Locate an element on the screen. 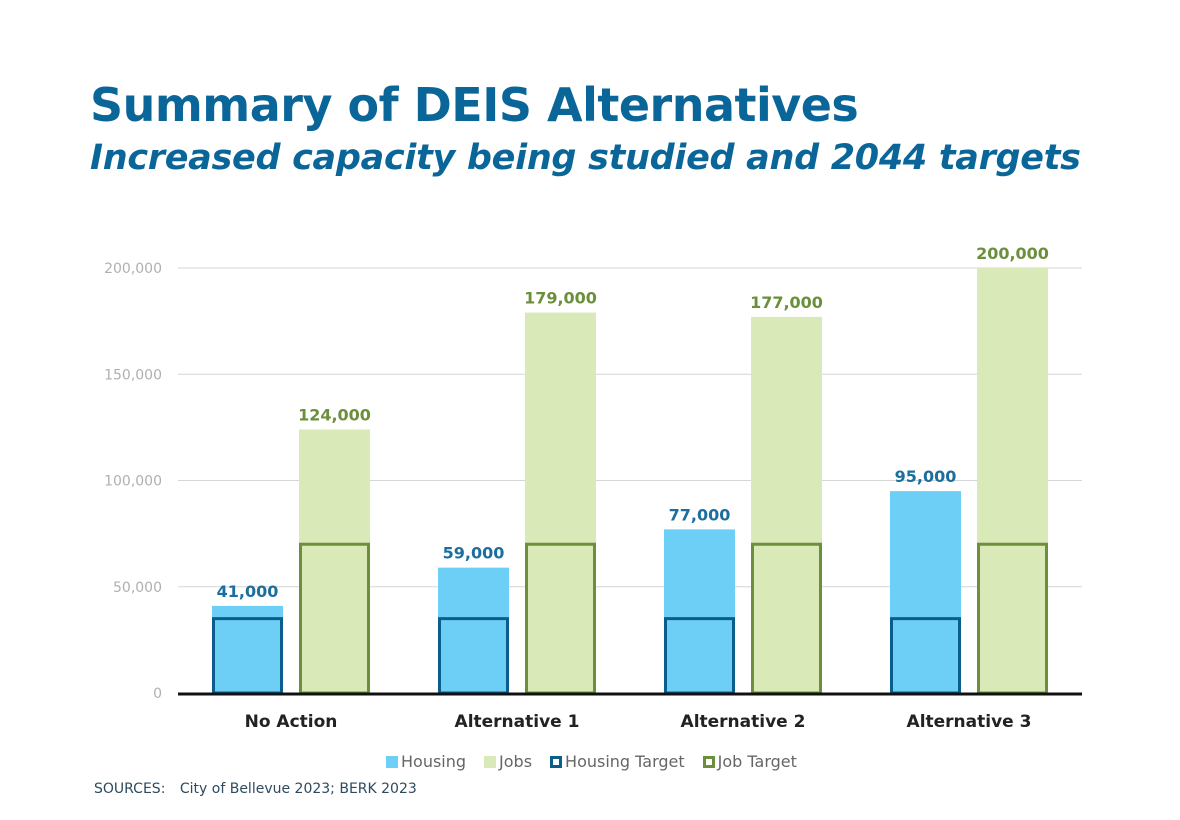  data-label-jobs: 200,000 is located at coordinates (1012, 253).